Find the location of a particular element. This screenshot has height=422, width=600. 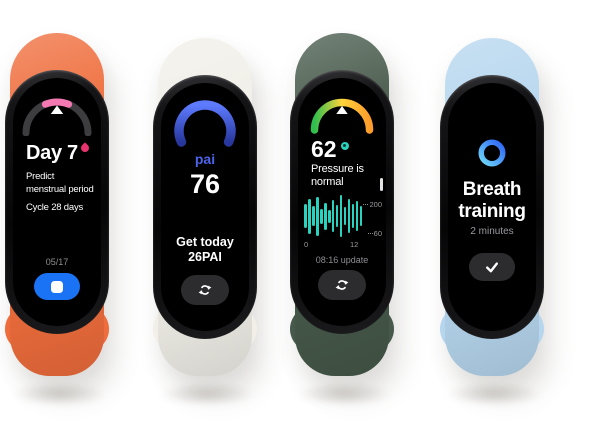

stop-button is located at coordinates (57, 286).